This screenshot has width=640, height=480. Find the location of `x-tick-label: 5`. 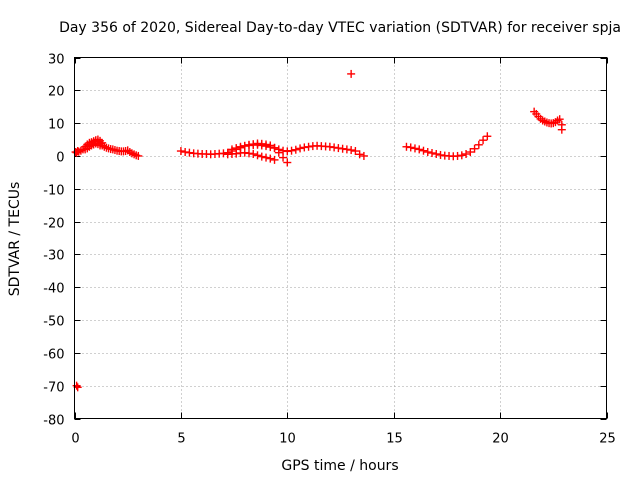

x-tick-label: 5 is located at coordinates (181, 439).